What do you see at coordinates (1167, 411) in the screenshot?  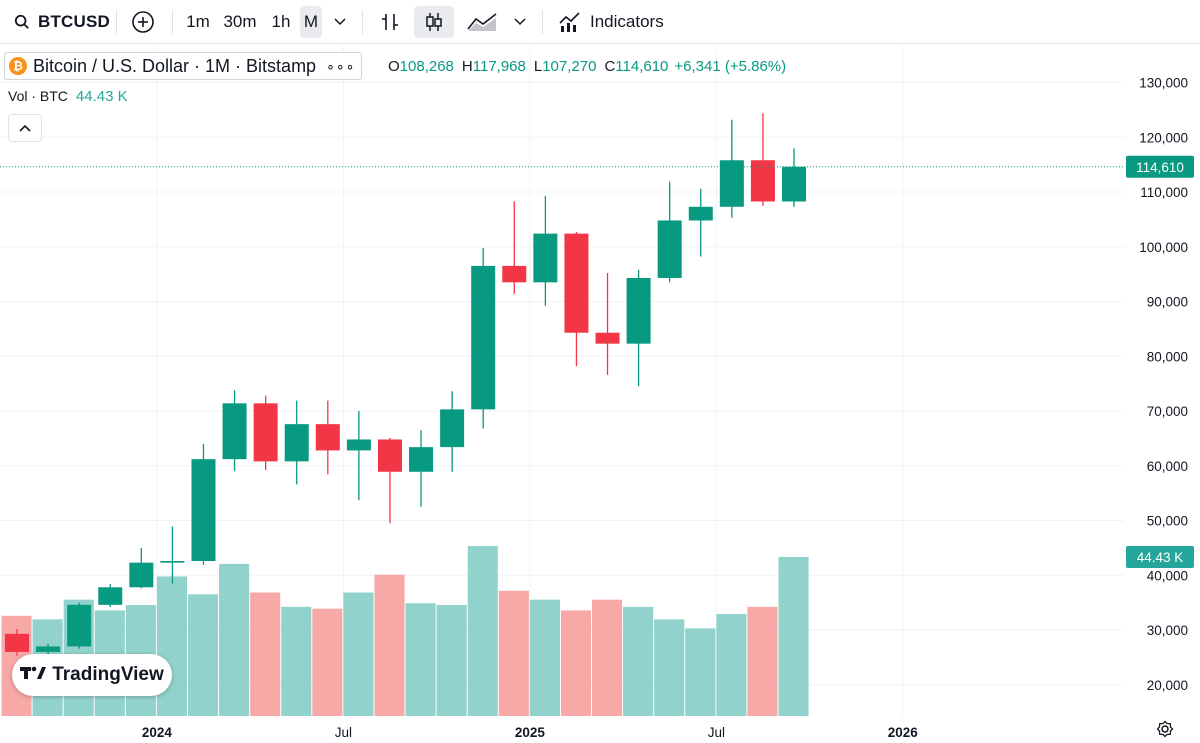 I see `price-tick-label: 70,000` at bounding box center [1167, 411].